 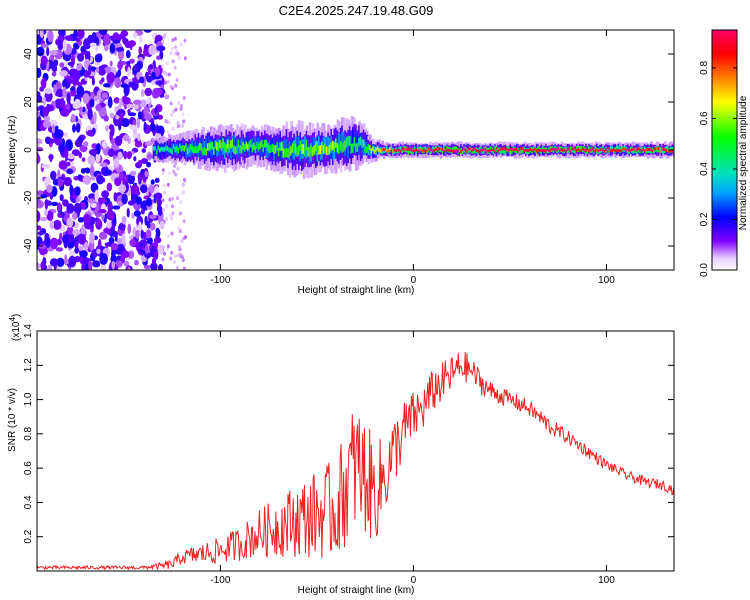 I want to click on y-tick-label: 0.6, so click(x=28, y=468).